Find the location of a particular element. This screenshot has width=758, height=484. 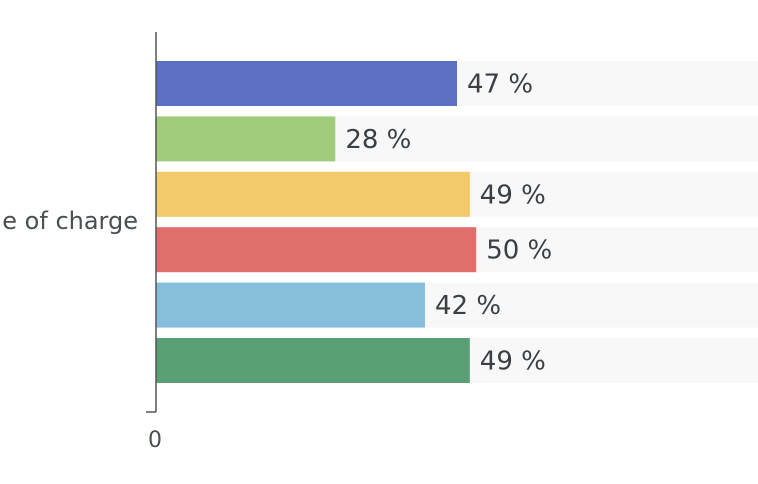

bar-value-label: 50 % is located at coordinates (519, 251).